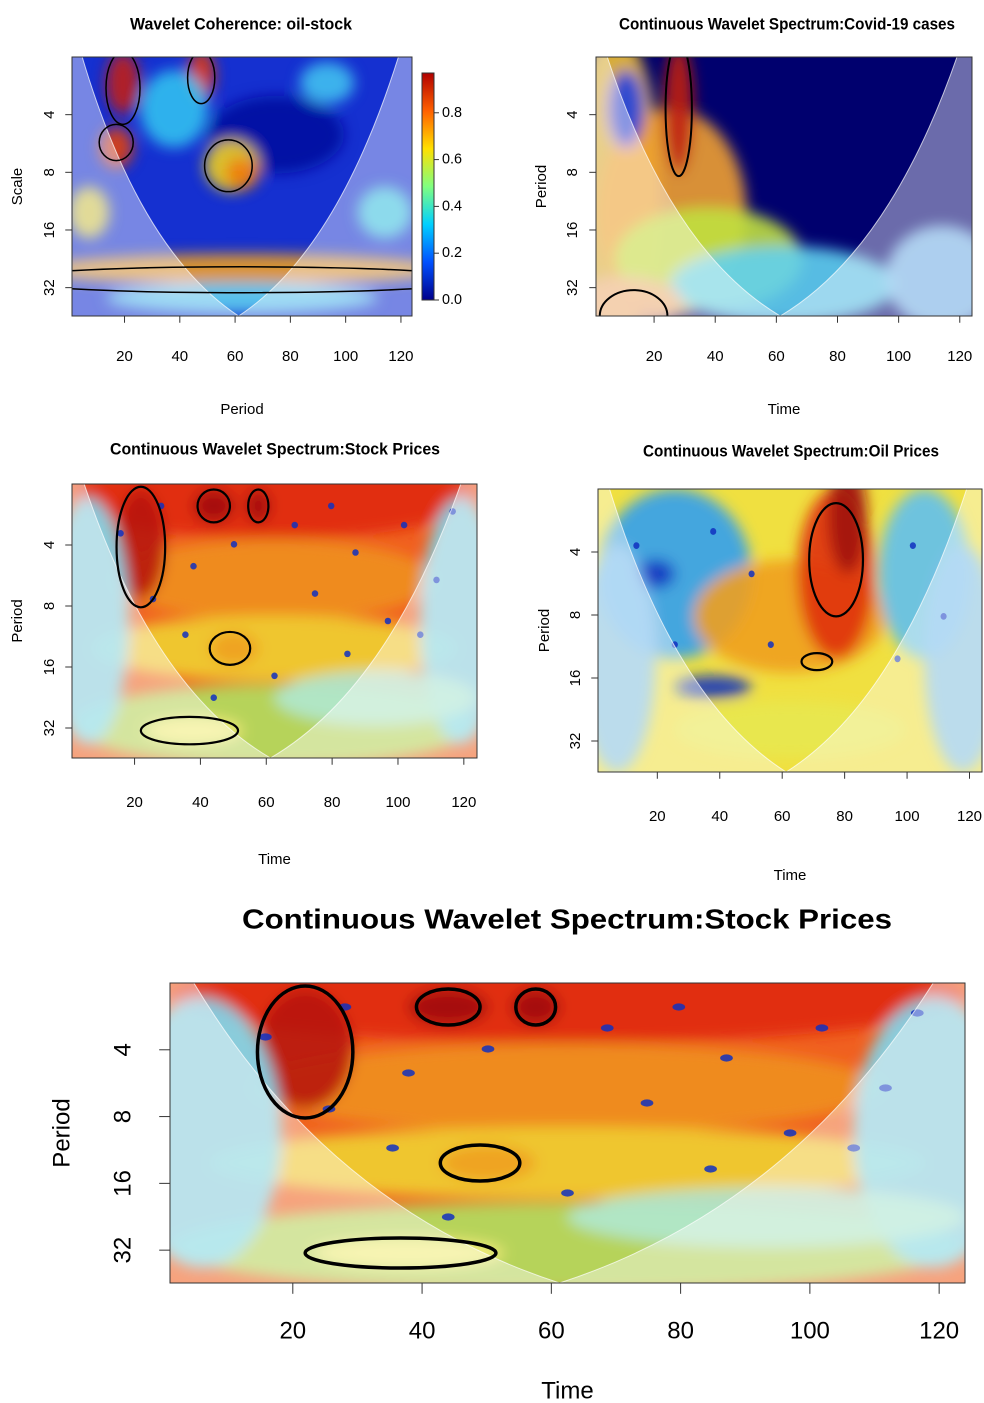 The width and height of the screenshot is (984, 1403). I want to click on x-axis-label: Period, so click(241, 409).